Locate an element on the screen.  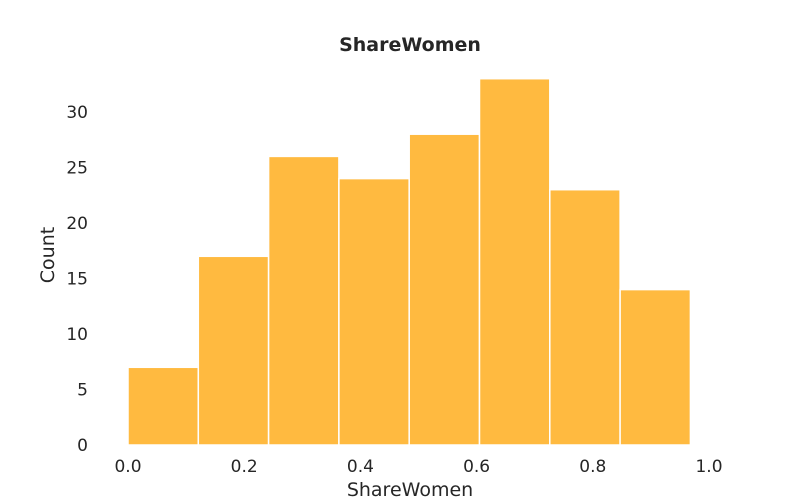
y-tick-label: 5 is located at coordinates (82, 391).